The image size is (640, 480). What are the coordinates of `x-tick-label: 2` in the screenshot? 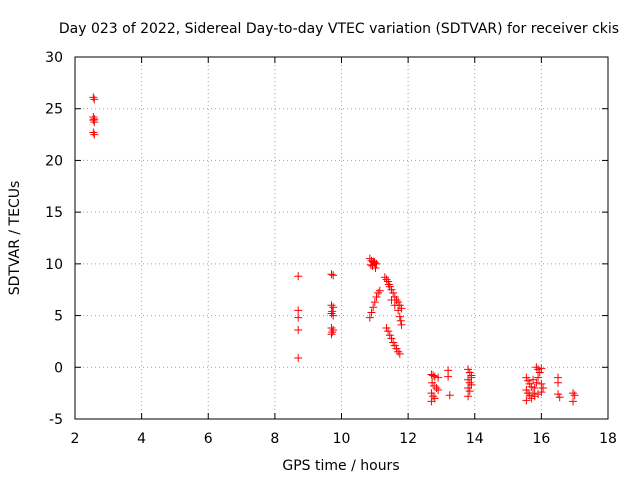 It's located at (75, 439).